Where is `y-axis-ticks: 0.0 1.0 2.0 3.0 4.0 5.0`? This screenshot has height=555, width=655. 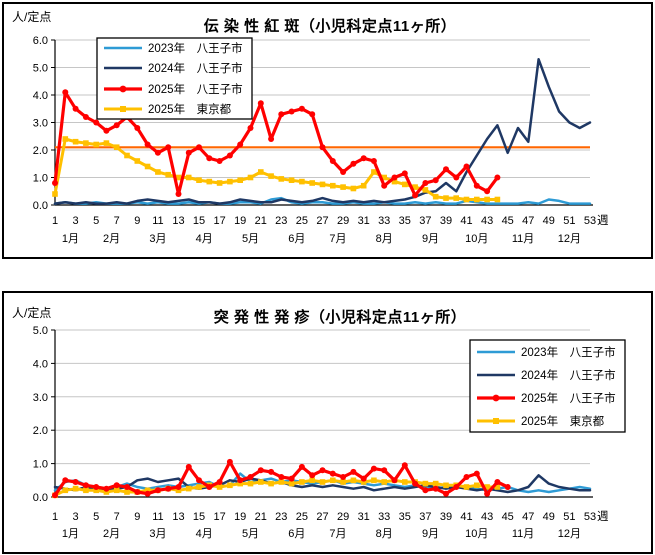
y-axis-ticks: 0.0 1.0 2.0 3.0 4.0 5.0 is located at coordinates (44, 414).